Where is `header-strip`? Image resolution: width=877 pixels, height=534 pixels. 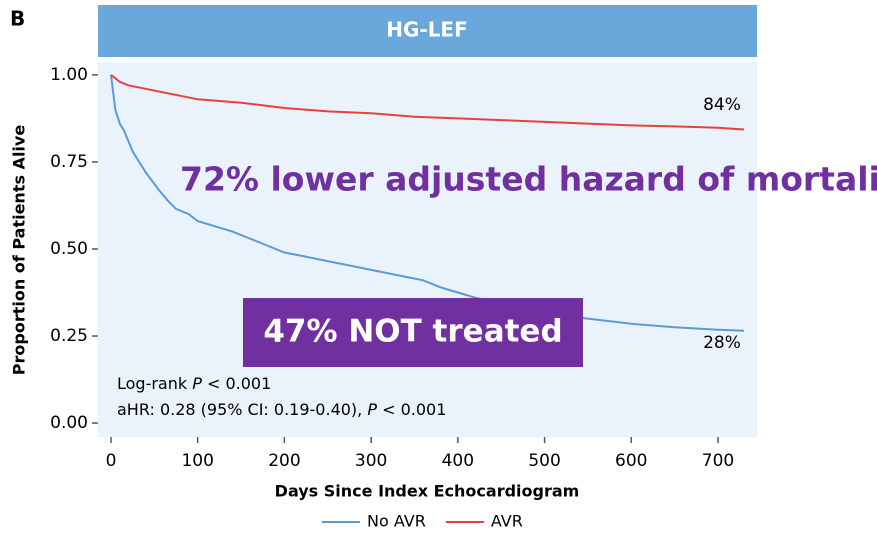 header-strip is located at coordinates (427, 31).